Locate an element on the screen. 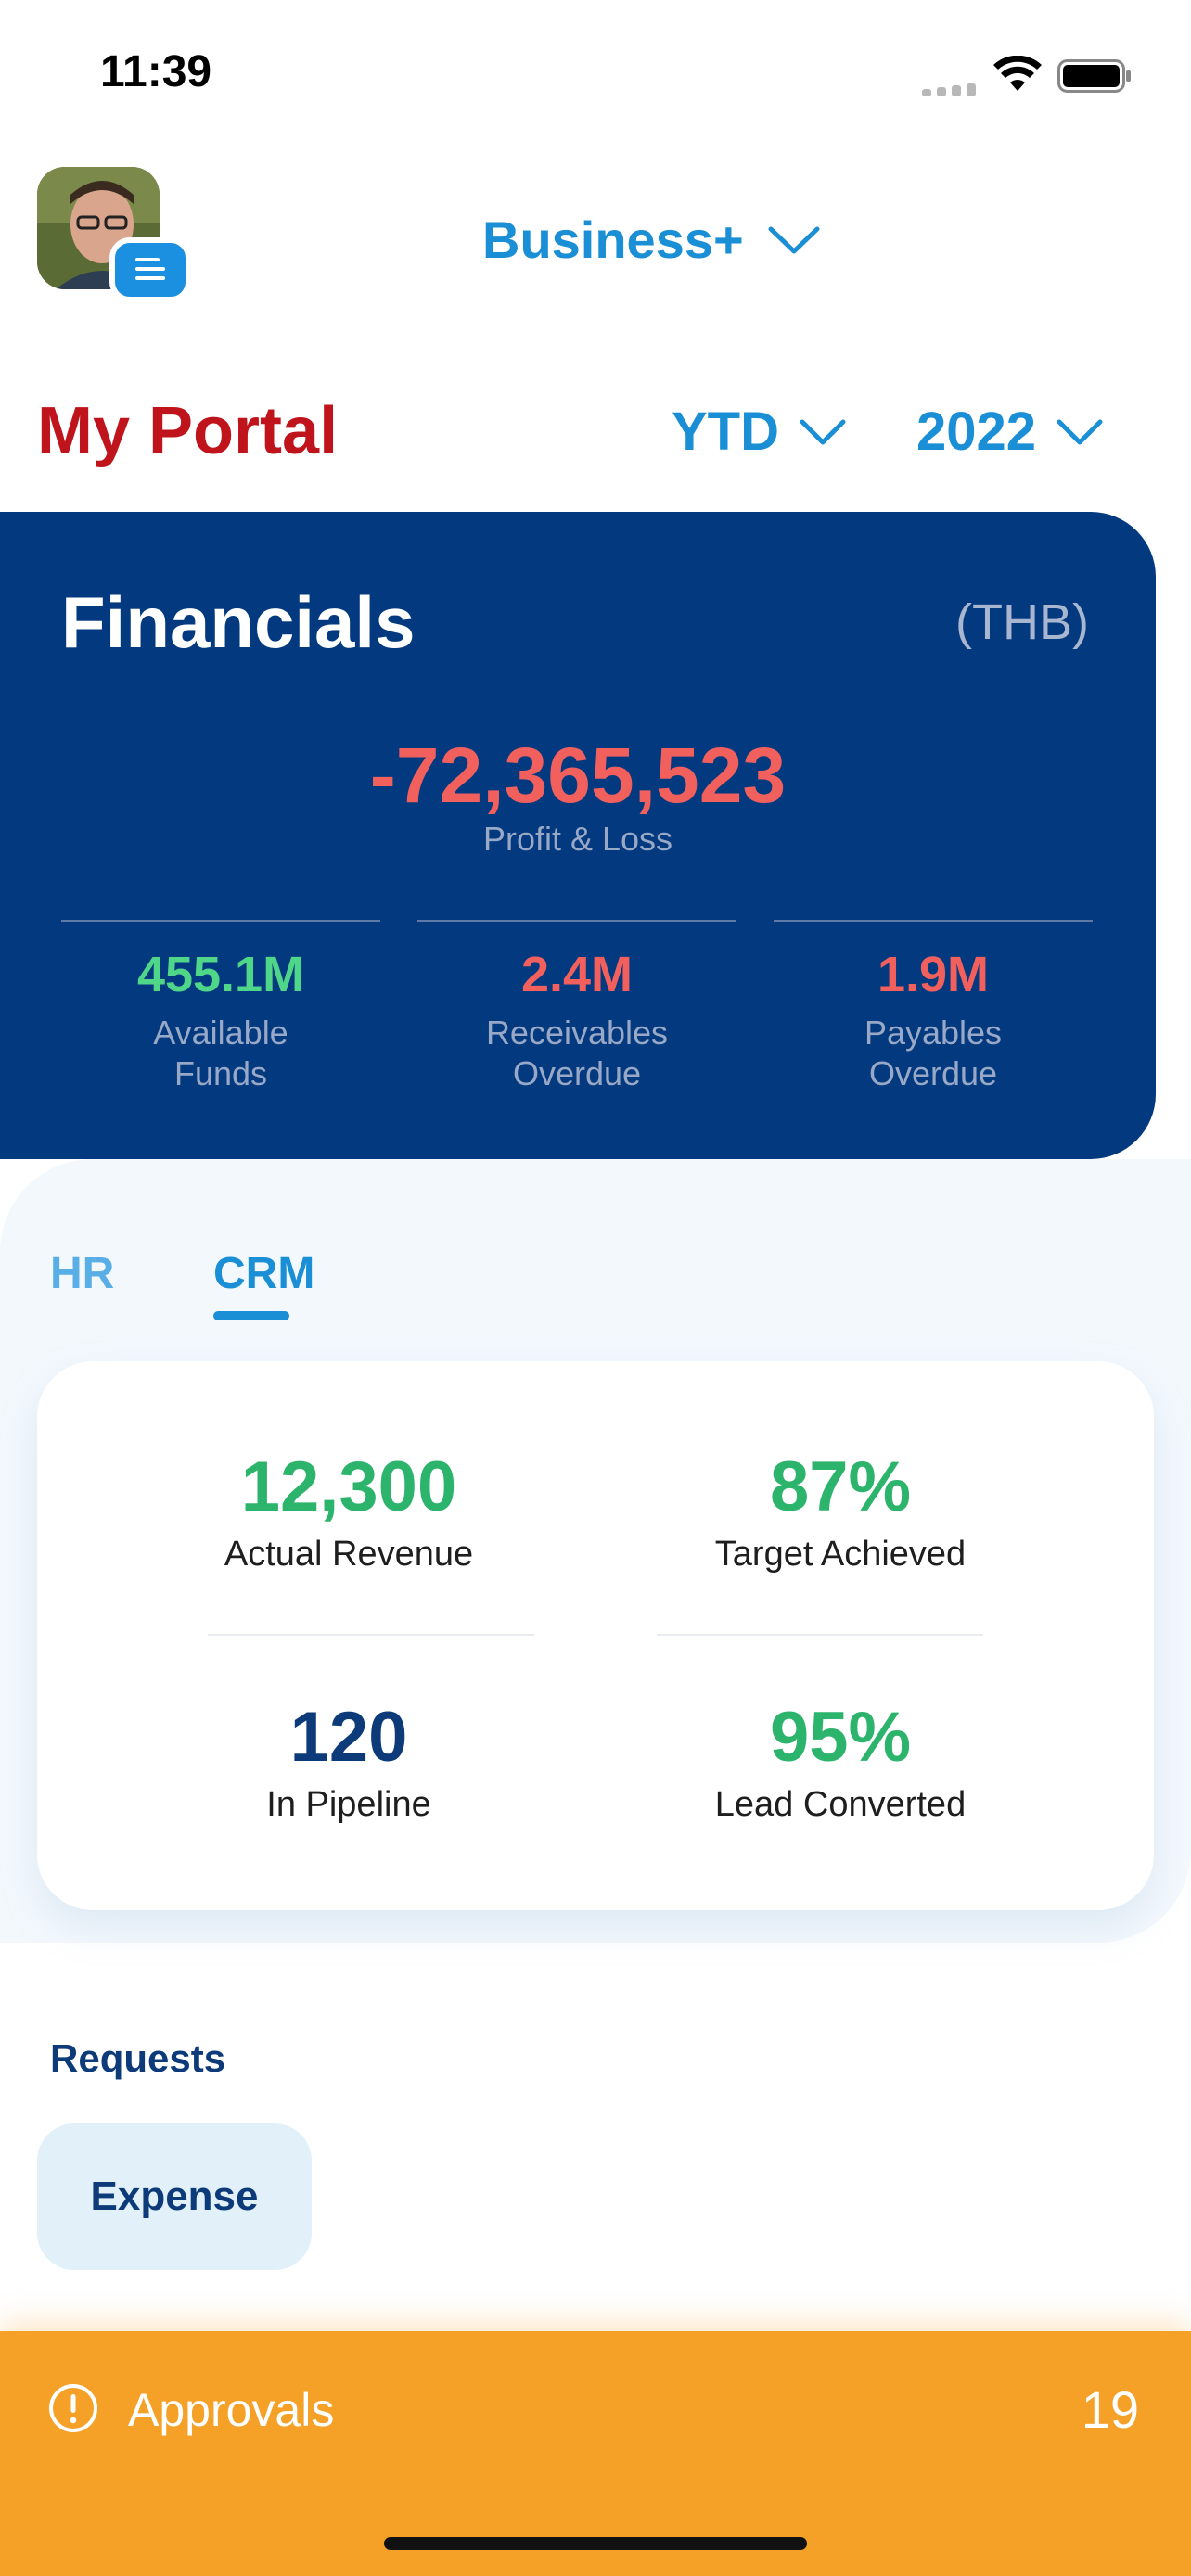 This screenshot has width=1191, height=2576. avatar is located at coordinates (98, 228).